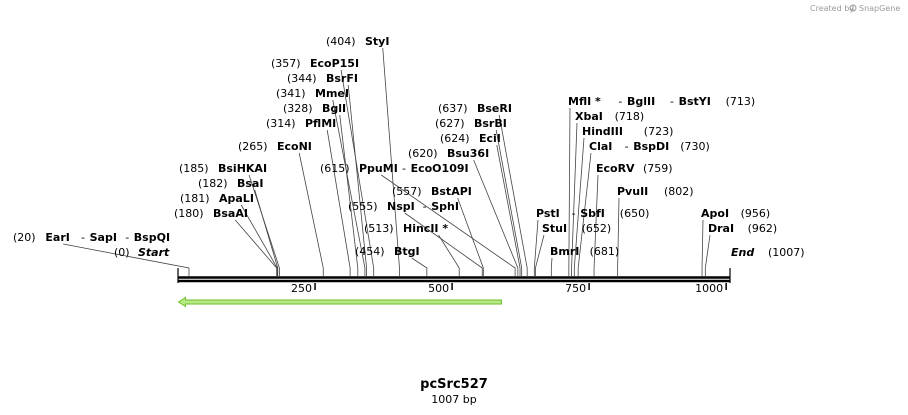 The image size is (908, 415). What do you see at coordinates (575, 288) in the screenshot?
I see `tick-label: 750` at bounding box center [575, 288].